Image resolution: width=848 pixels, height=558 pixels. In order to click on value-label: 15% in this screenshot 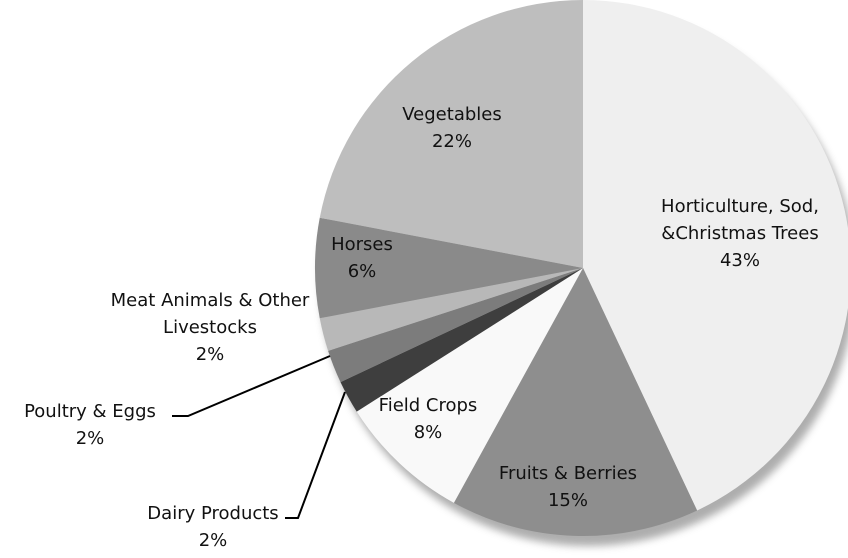, I will do `click(567, 500)`.